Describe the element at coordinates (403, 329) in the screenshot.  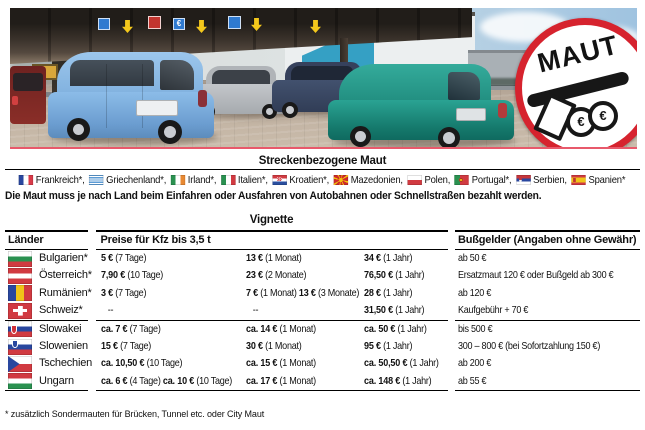
I see `price-cell: ca. 50 € (1 Jahr)` at that location.